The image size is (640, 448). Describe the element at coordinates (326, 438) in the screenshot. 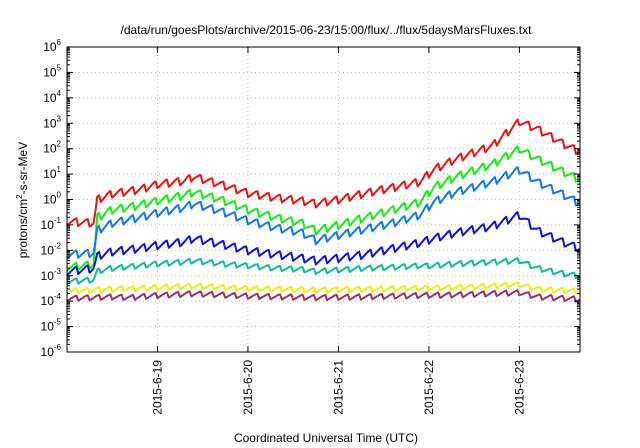

I see `x-axis-label: Coordinated Universal Time (UTC)` at that location.